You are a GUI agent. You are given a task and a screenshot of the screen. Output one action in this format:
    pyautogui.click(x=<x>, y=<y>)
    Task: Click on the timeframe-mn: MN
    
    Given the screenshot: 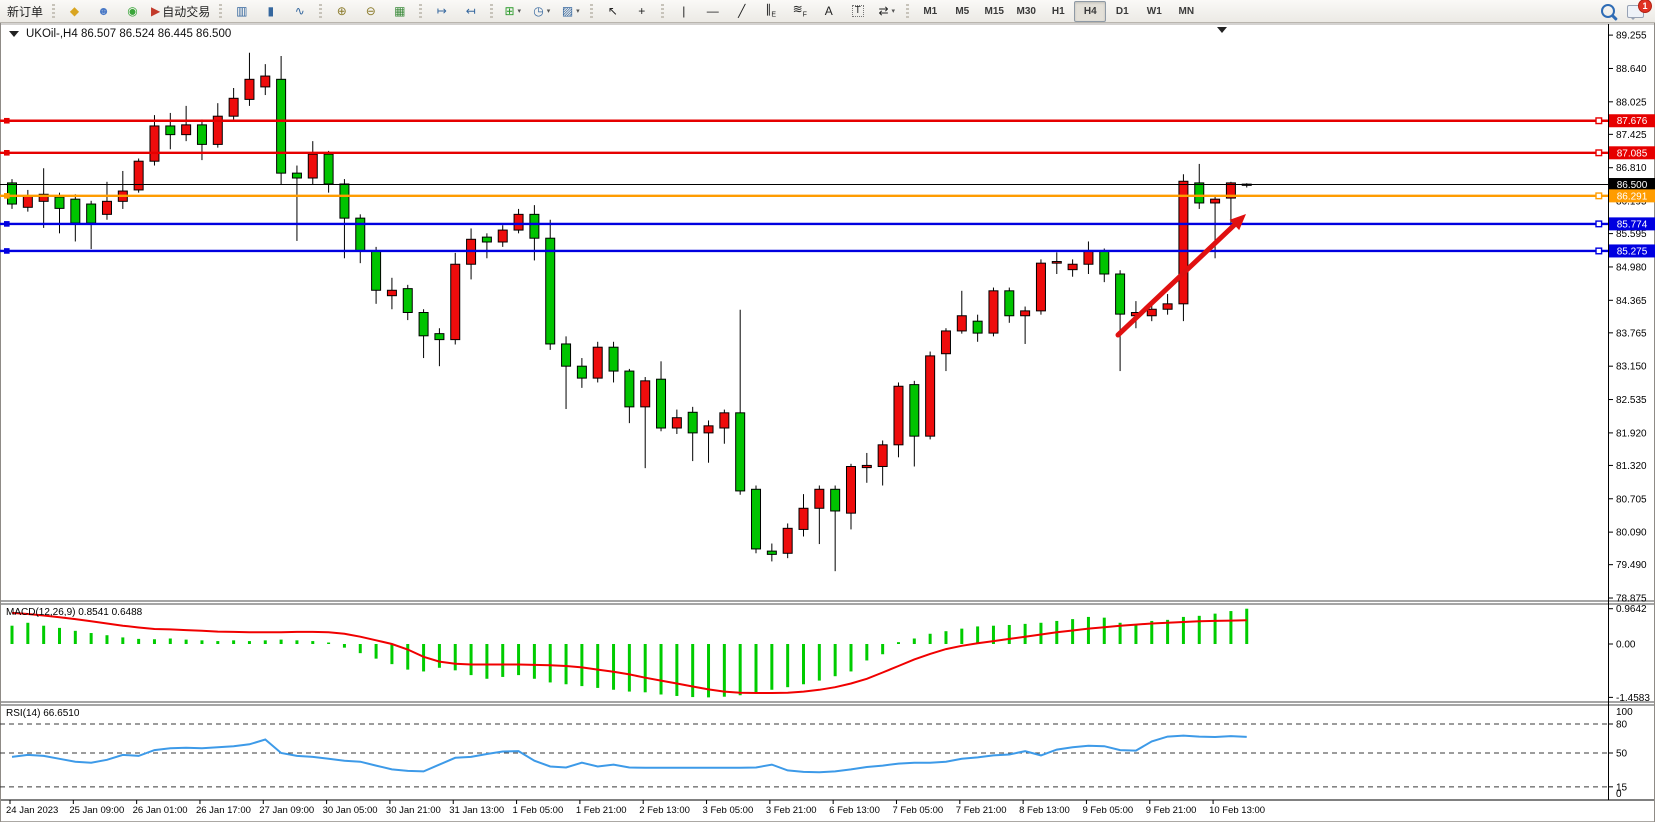 What is the action you would take?
    pyautogui.click(x=1186, y=11)
    